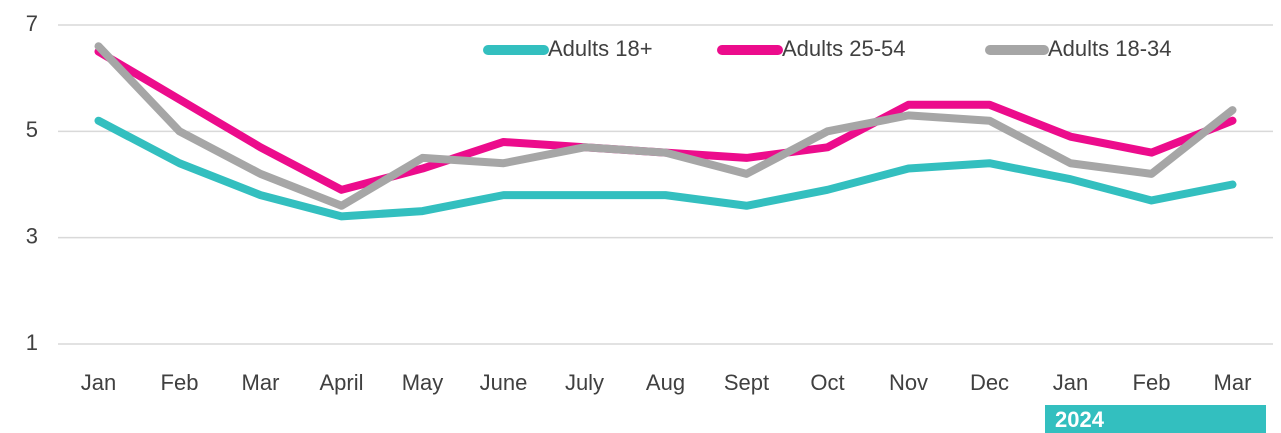 This screenshot has width=1281, height=433. I want to click on x-tick-label: Nov, so click(908, 382).